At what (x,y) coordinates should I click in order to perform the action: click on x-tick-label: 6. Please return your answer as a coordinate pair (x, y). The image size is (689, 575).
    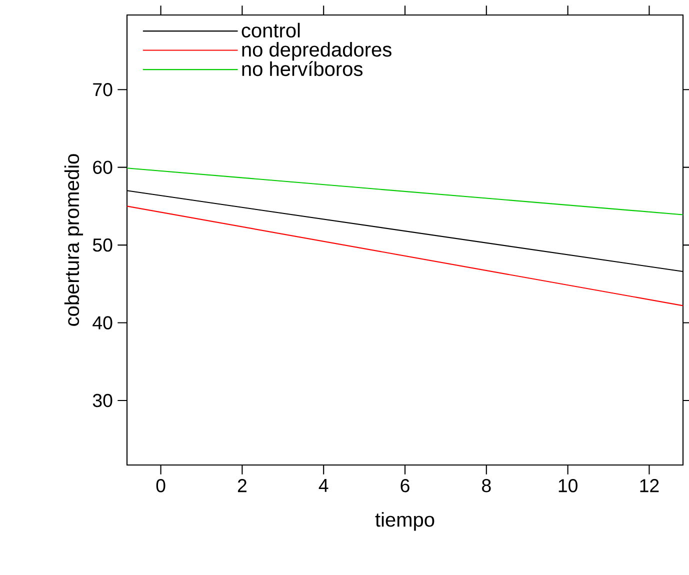
    Looking at the image, I should click on (405, 485).